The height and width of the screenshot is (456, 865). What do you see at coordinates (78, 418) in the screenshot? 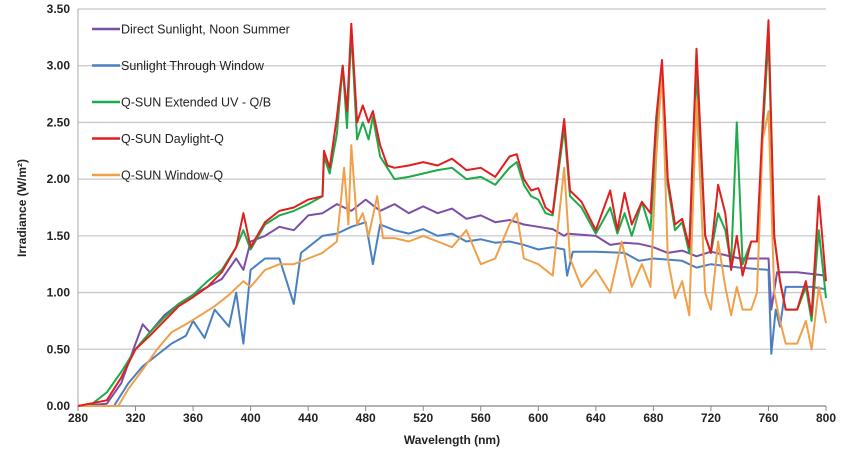
I see `x-tick-label: 280` at bounding box center [78, 418].